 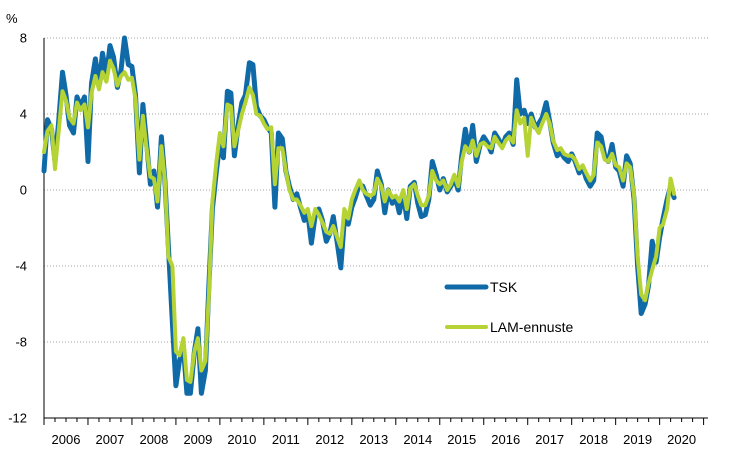 I want to click on x-tick-label: 2007, so click(x=109, y=439).